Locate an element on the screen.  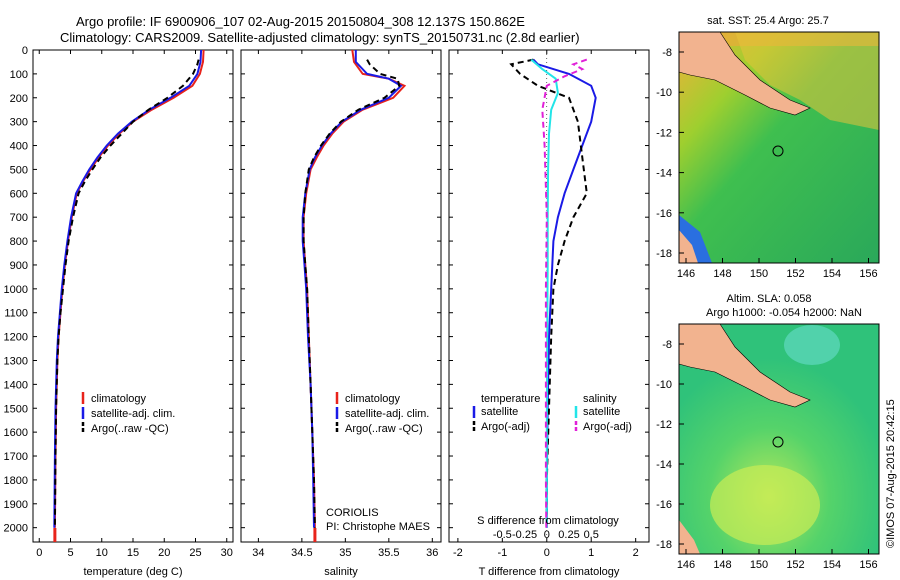
sst-warm-region is located at coordinates (779, 81).